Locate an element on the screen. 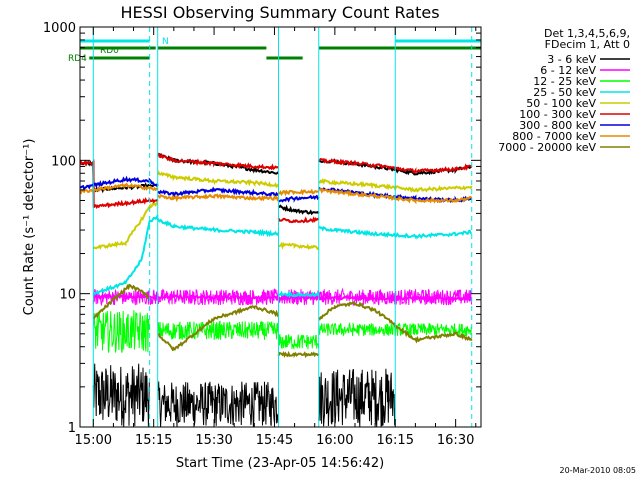 This screenshot has width=640, height=480. x-tick-label-2: 15:30 is located at coordinates (213, 440).